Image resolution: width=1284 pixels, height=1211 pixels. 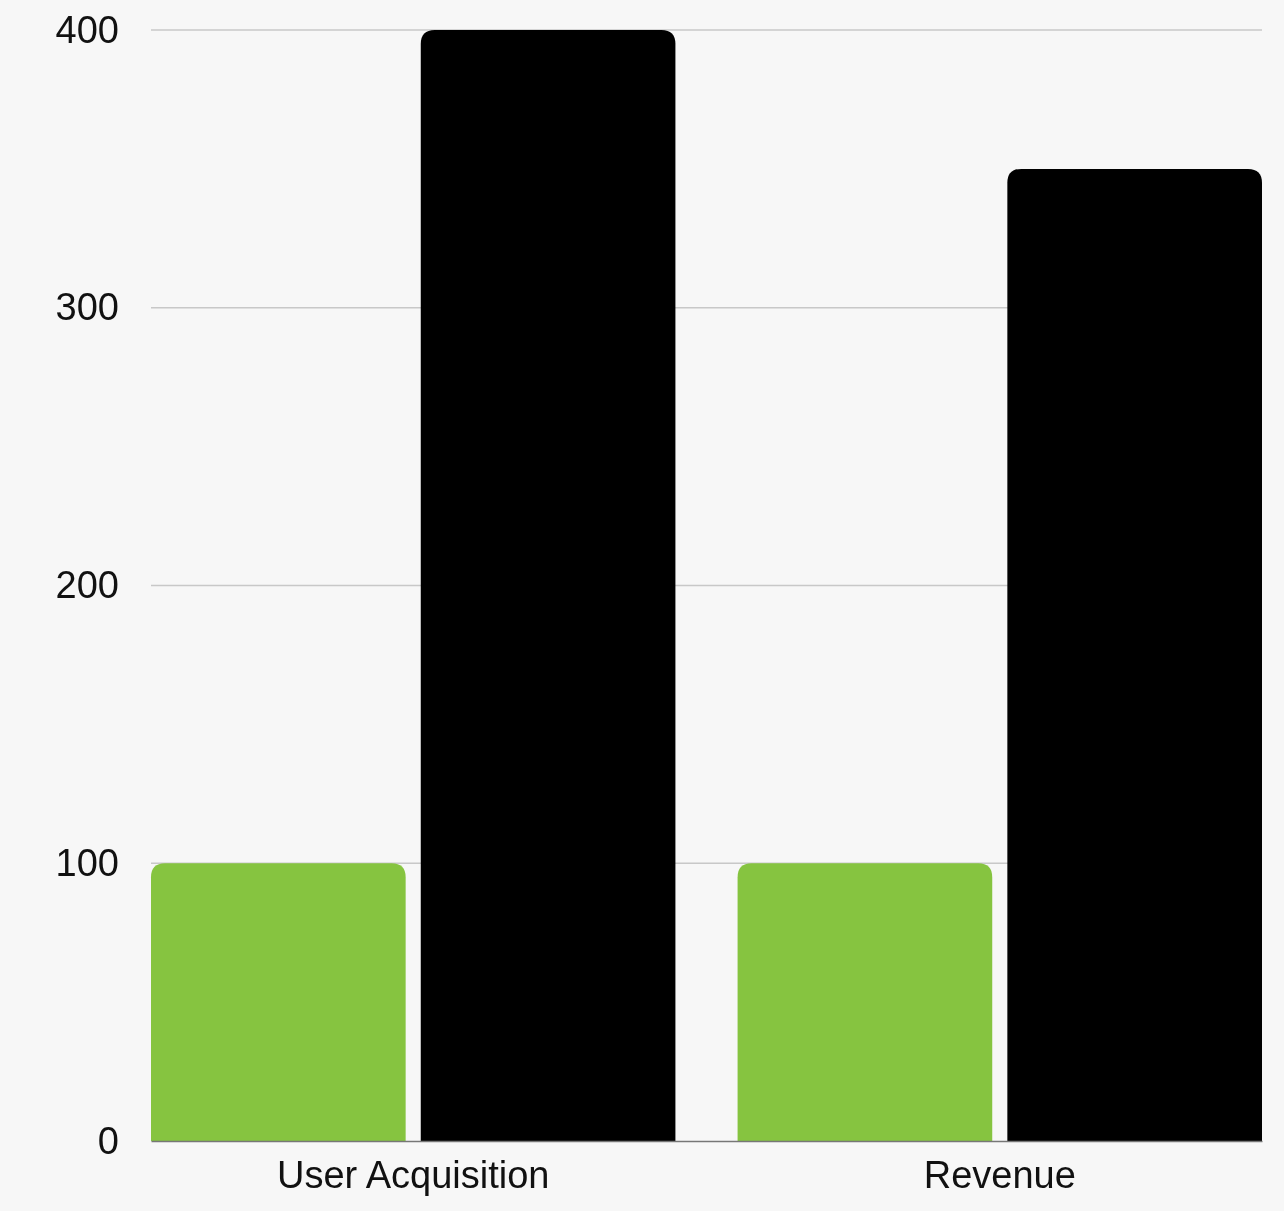 What do you see at coordinates (108, 1140) in the screenshot?
I see `y-tick-label: 0` at bounding box center [108, 1140].